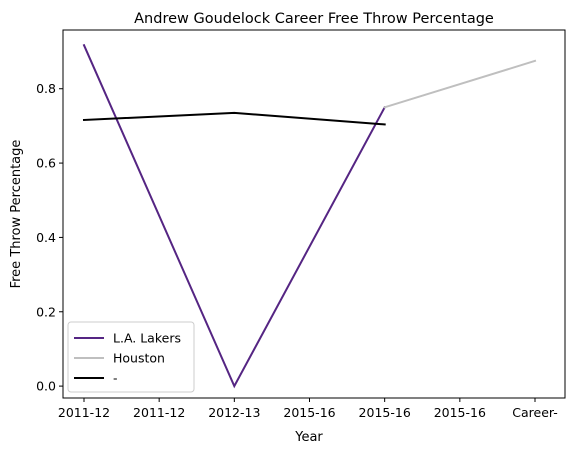  Describe the element at coordinates (308, 437) in the screenshot. I see `x-axis-label: Year` at that location.